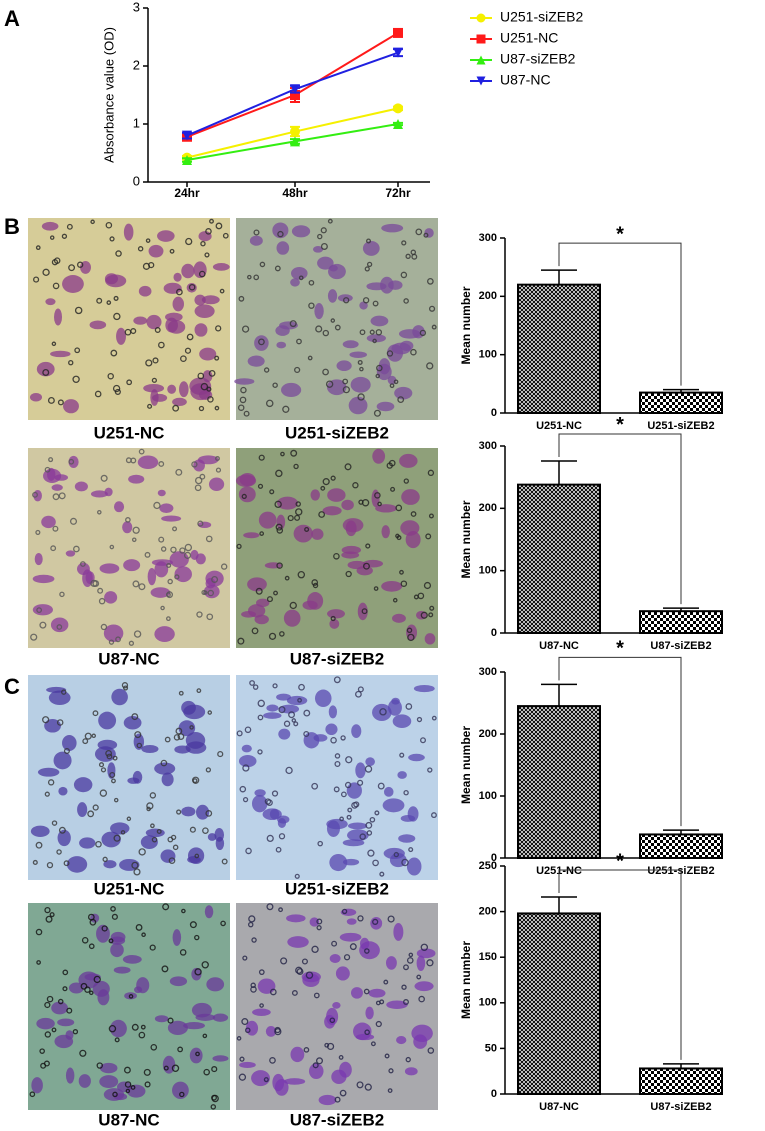 This screenshot has width=765, height=1131. I want to click on bar, so click(559, 558).